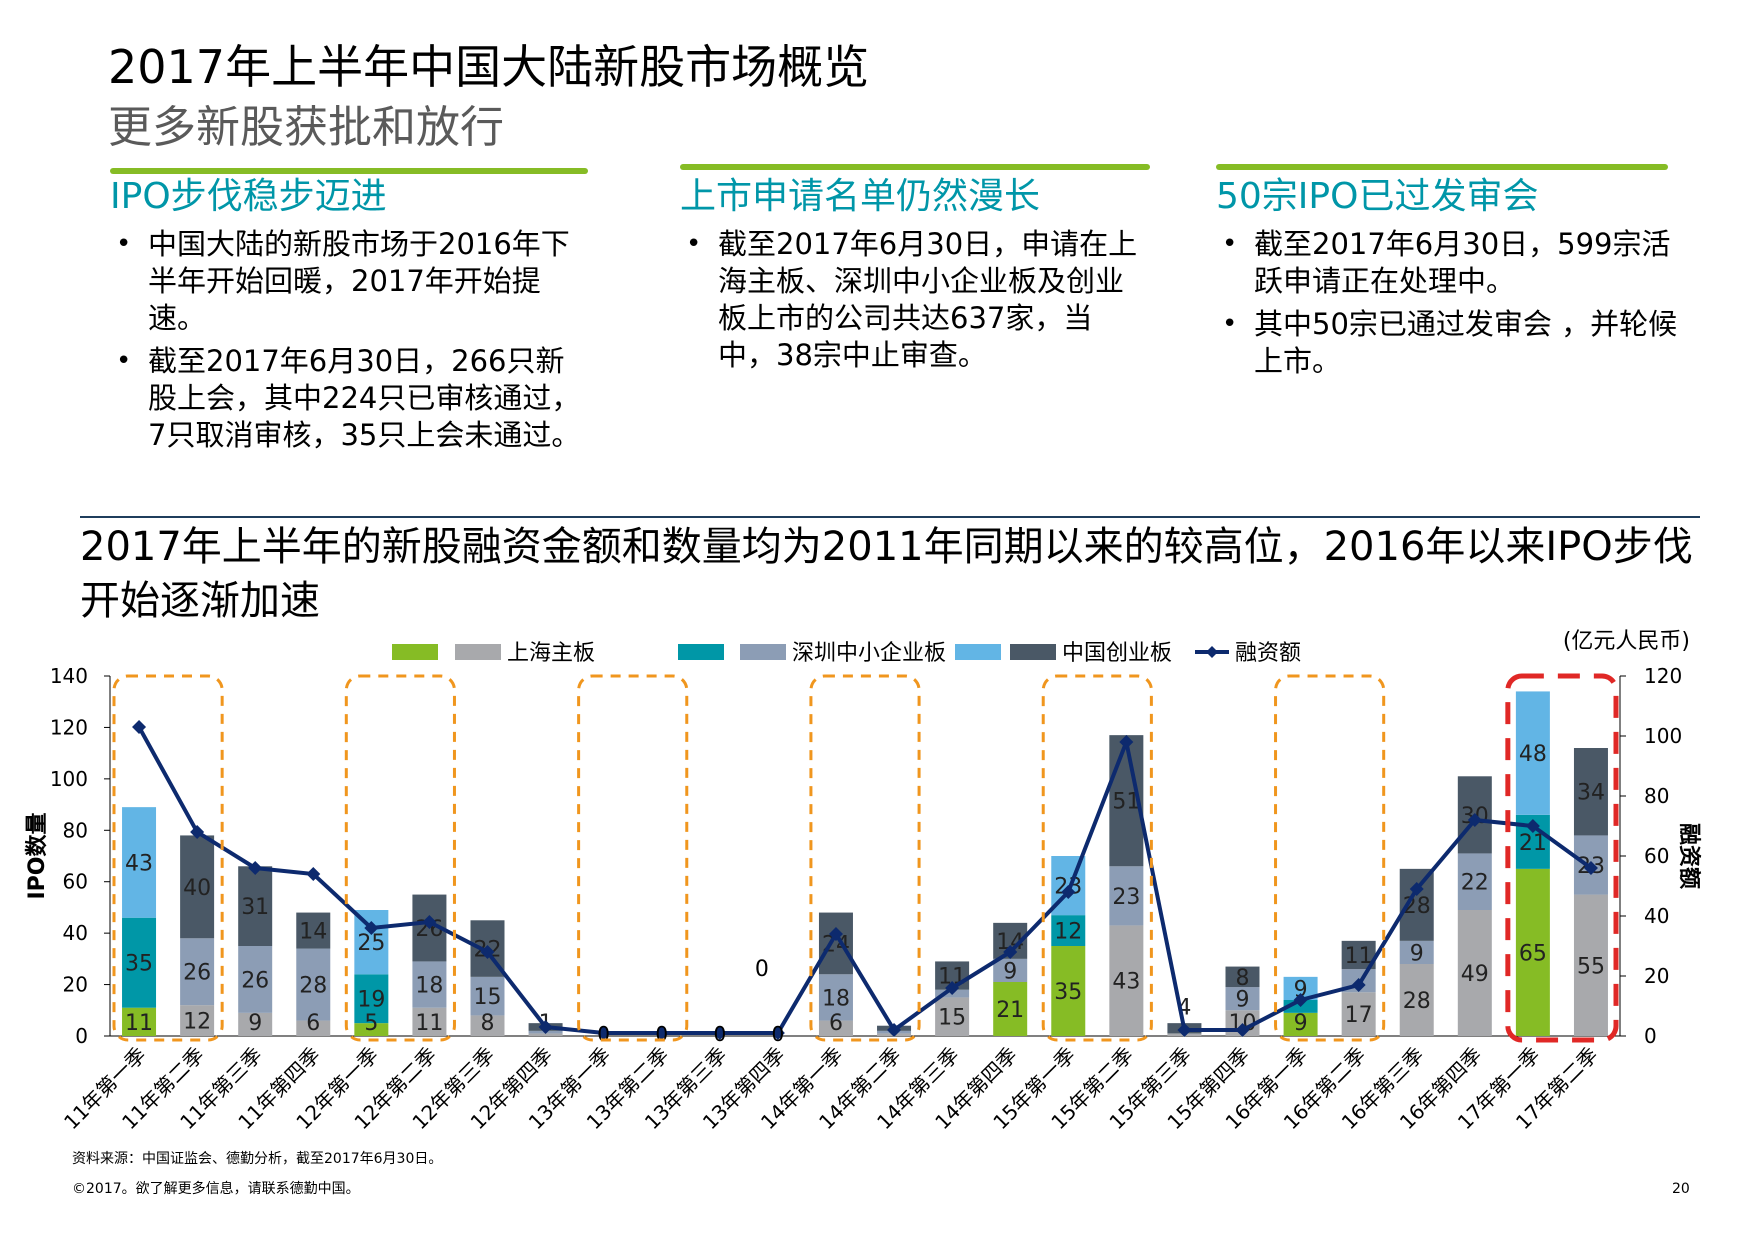 The height and width of the screenshot is (1240, 1754). I want to click on y-axis-label: IPO数量, so click(37, 855).